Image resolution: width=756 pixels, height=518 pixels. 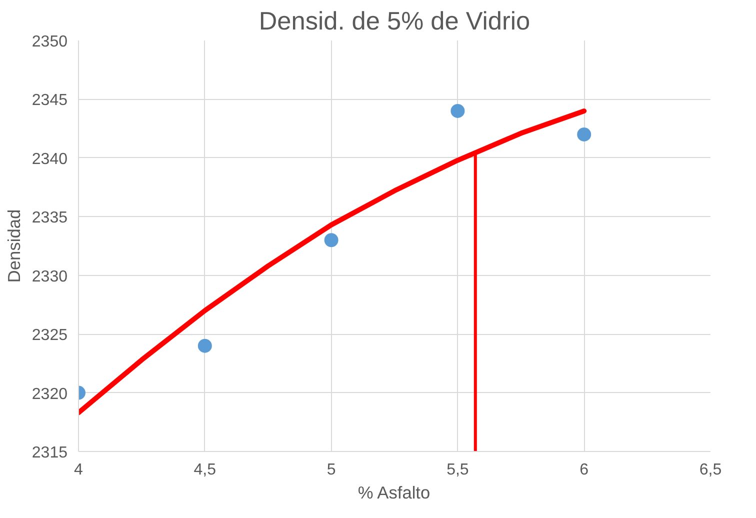 I want to click on x-tick-label: 4, so click(x=79, y=470).